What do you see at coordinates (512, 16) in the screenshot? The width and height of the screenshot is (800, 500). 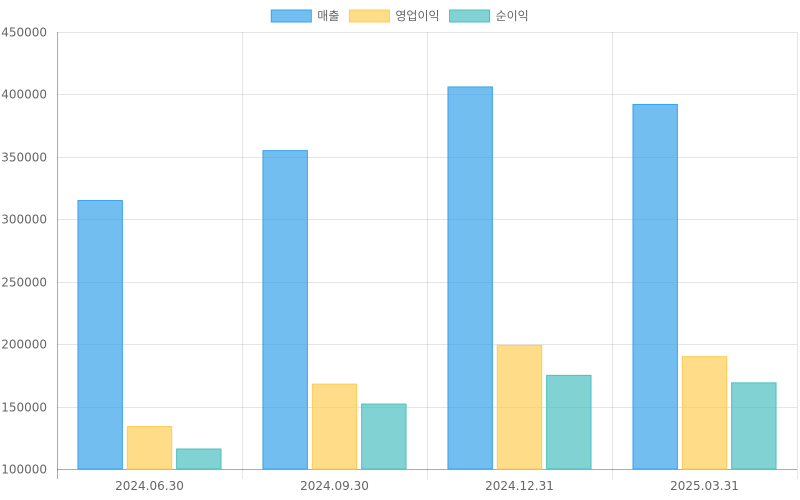 I see `legend-label: 순이익` at bounding box center [512, 16].